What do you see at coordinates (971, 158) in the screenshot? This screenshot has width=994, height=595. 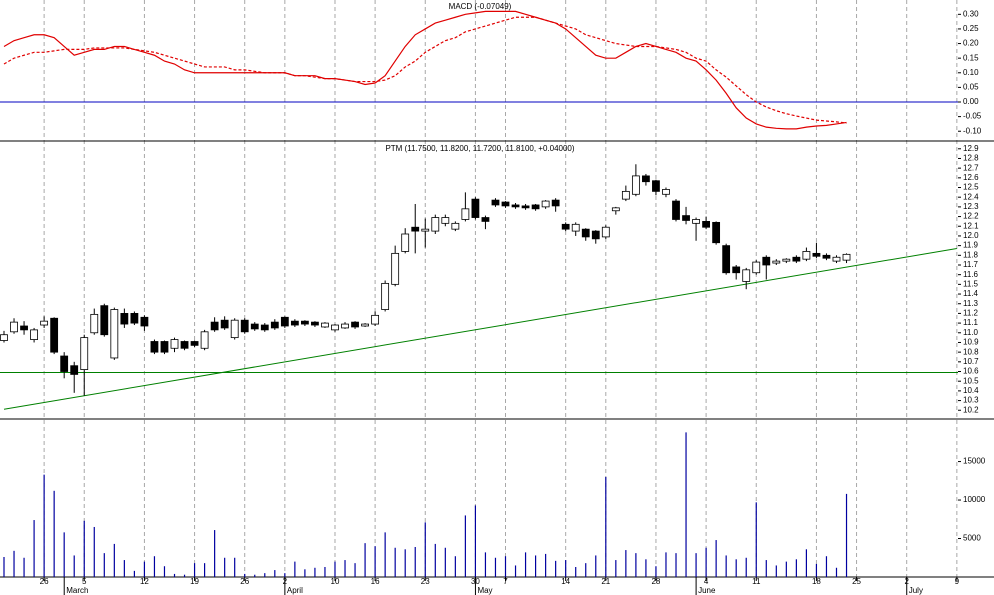 I see `y-tick-label: 12.8` at bounding box center [971, 158].